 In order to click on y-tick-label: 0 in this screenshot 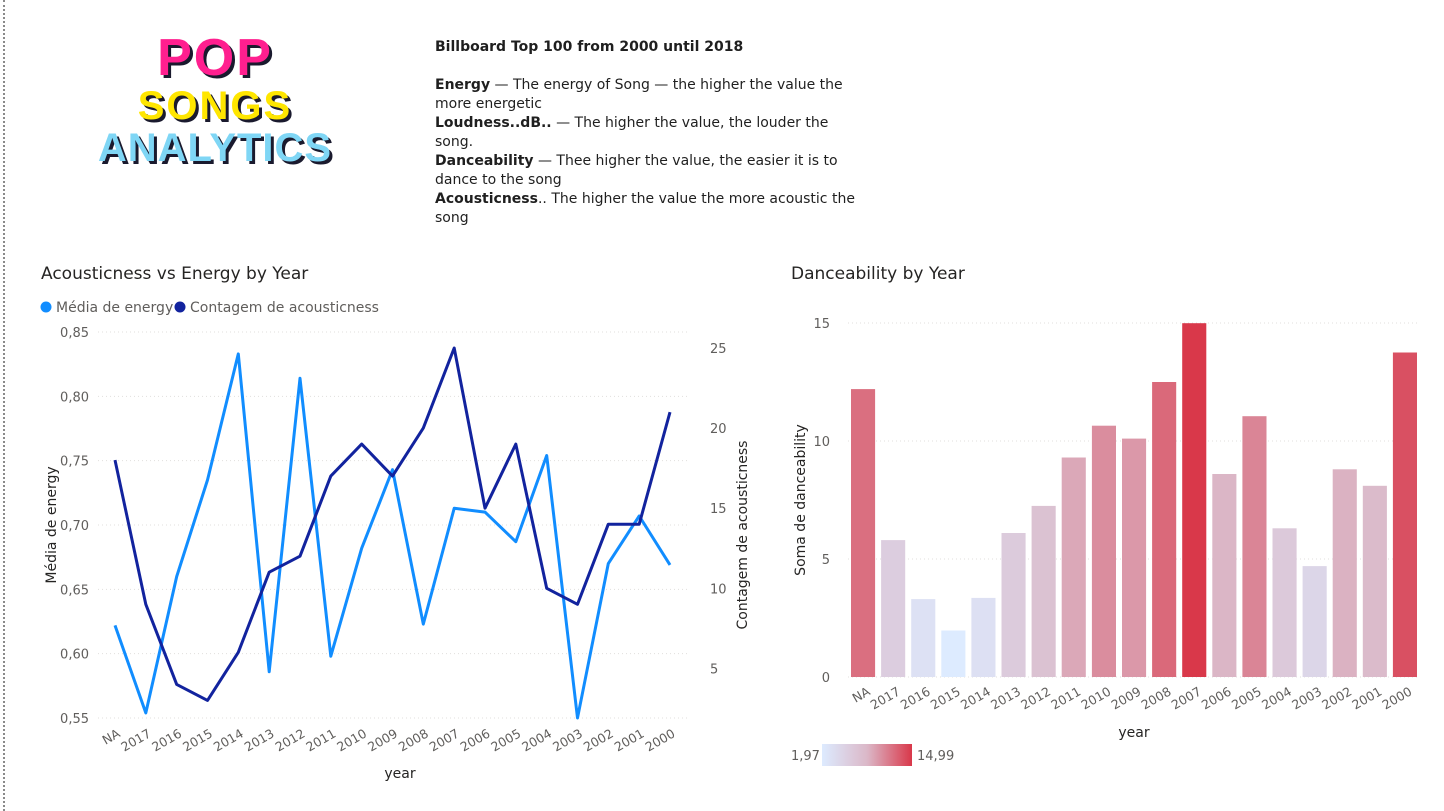, I will do `click(826, 678)`.